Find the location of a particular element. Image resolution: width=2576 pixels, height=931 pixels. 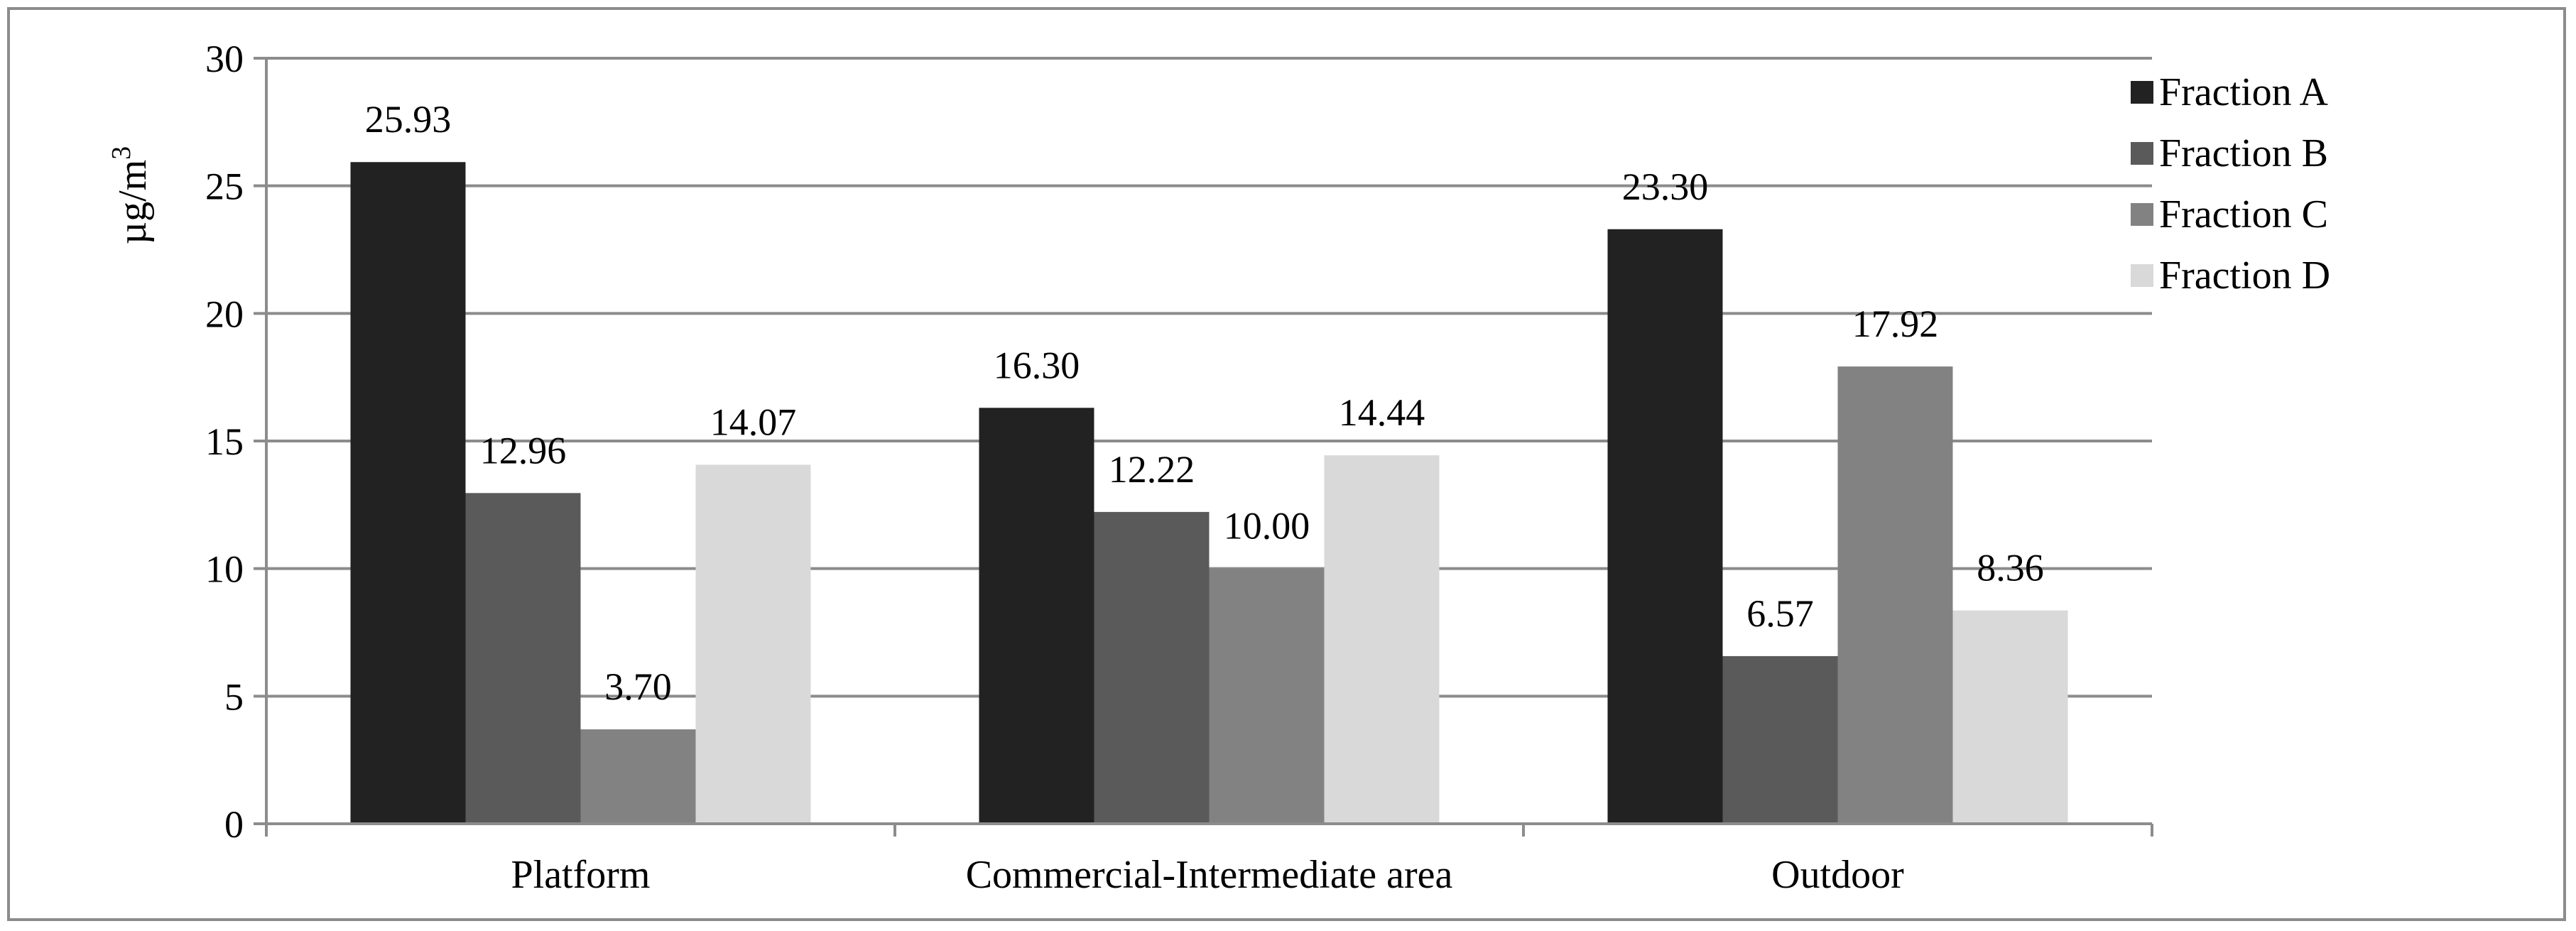

y-tick-label: 30 is located at coordinates (224, 59).